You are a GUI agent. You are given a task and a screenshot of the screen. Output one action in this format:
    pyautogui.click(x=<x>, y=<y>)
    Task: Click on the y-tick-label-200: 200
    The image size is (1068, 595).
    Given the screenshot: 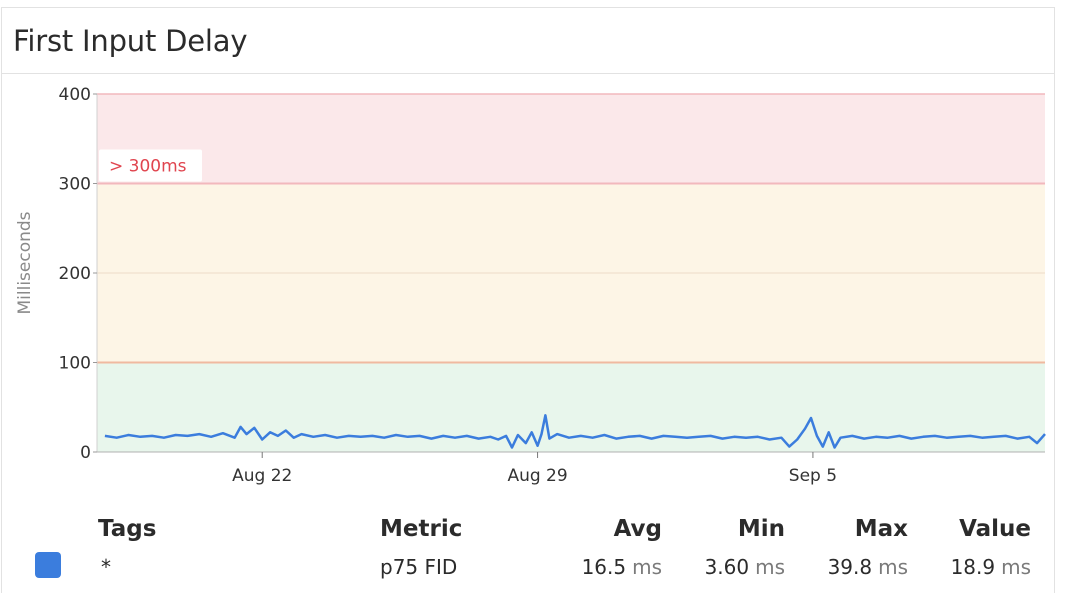 What is the action you would take?
    pyautogui.click(x=75, y=274)
    